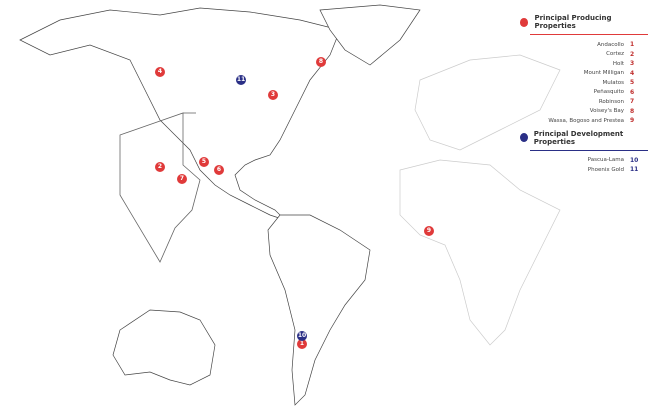  What do you see at coordinates (589, 34) in the screenshot?
I see `producing-divider` at bounding box center [589, 34].